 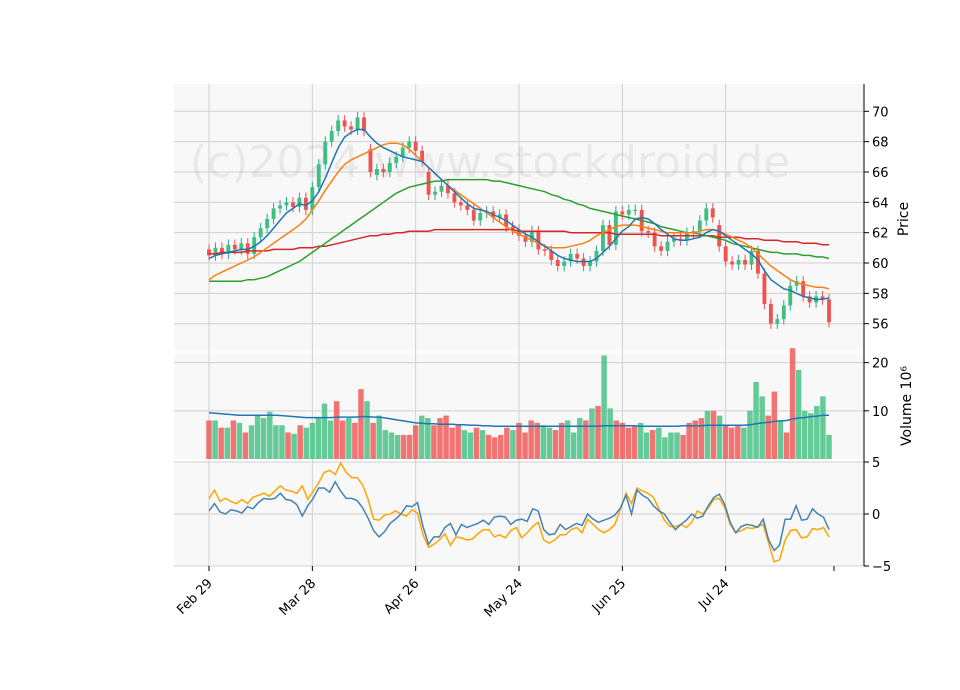 What do you see at coordinates (518, 419) in the screenshot?
I see `volume-ma-line` at bounding box center [518, 419].